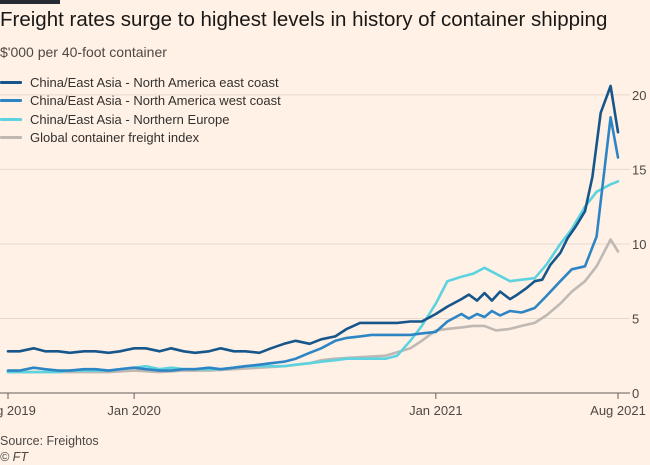  What do you see at coordinates (639, 169) in the screenshot?
I see `y-tick-label-15: 15` at bounding box center [639, 169].